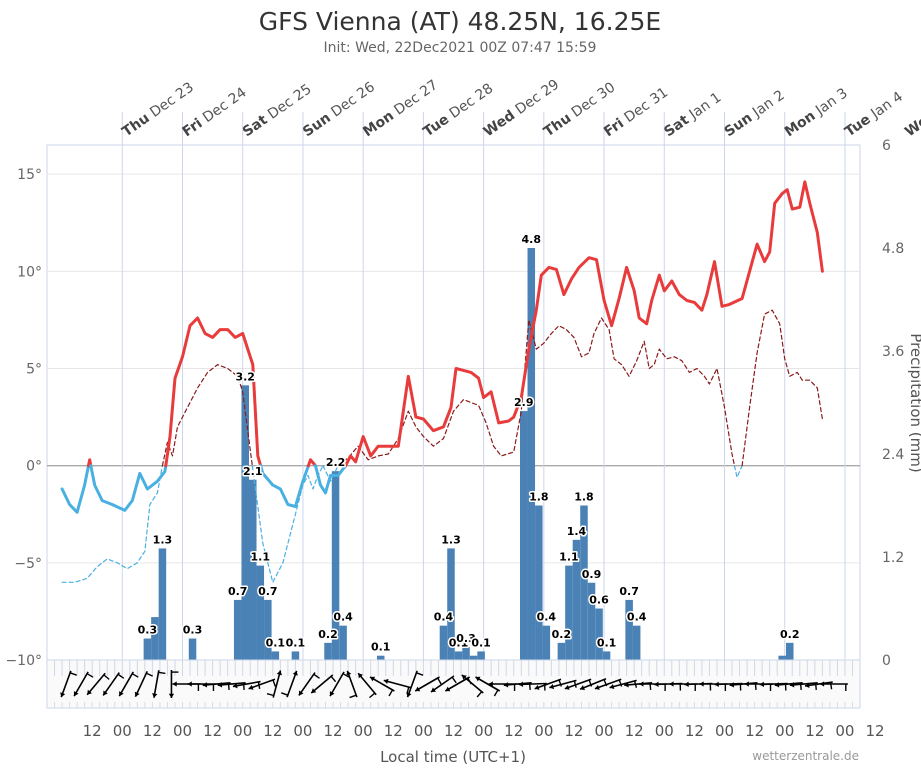 The height and width of the screenshot is (768, 921). I want to click on day-label: Sat Jan 1, so click(692, 115).